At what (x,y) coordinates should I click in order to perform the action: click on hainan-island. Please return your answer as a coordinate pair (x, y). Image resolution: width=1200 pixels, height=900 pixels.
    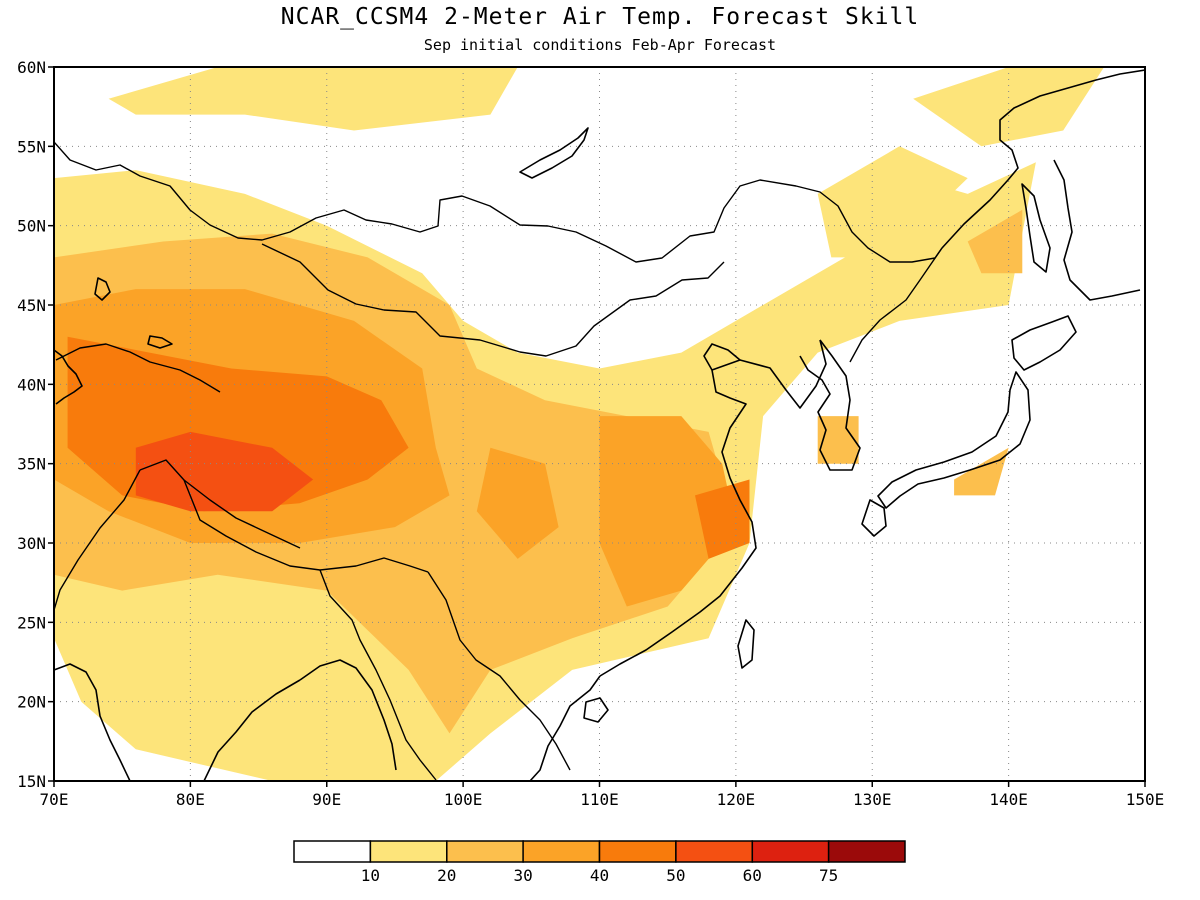
    Looking at the image, I should click on (596, 710).